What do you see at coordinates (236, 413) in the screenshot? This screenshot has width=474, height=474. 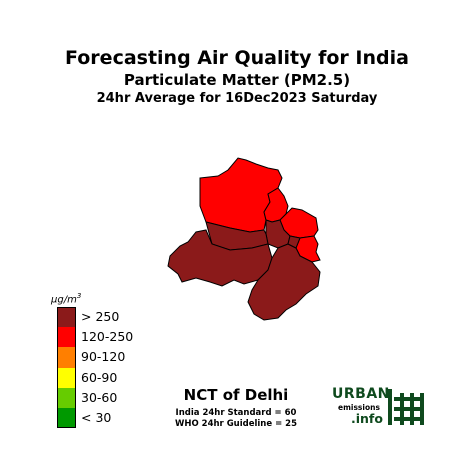 I see `india-standard: India 24hr Standard = 60` at bounding box center [236, 413].